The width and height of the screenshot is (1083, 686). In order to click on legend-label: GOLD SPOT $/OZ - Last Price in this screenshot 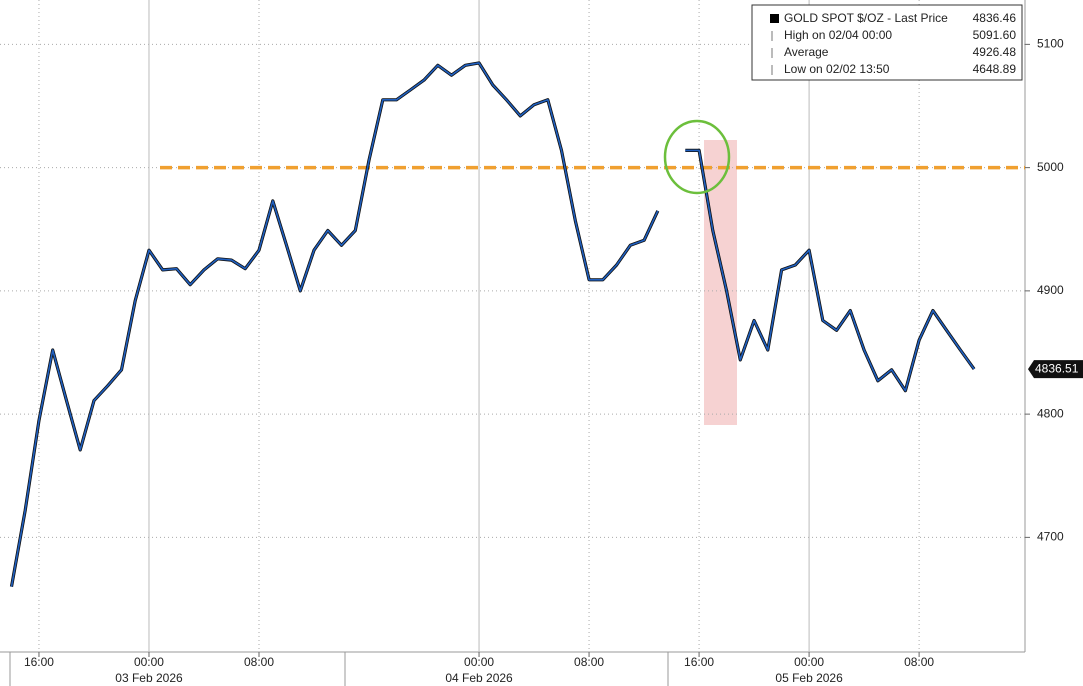, I will do `click(866, 18)`.